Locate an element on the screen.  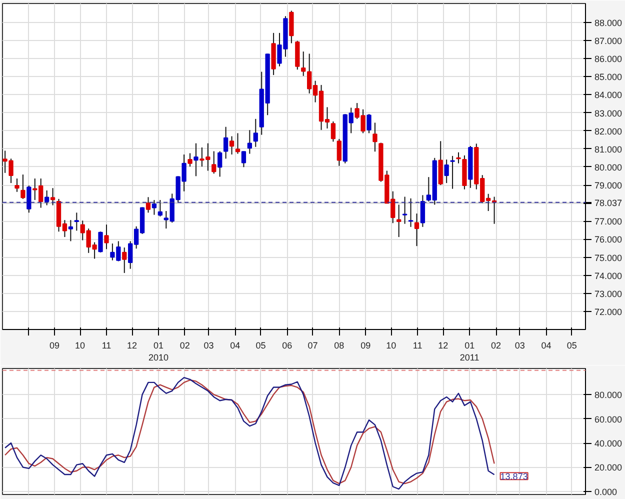
x-tick-label: 07 is located at coordinates (313, 345).